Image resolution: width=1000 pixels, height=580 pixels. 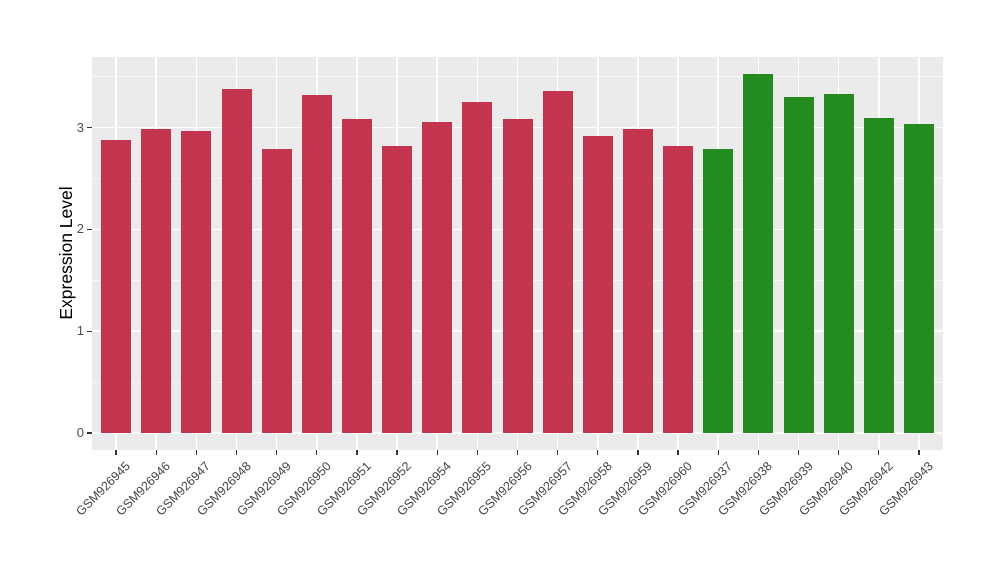 I want to click on bar-GSM926954, so click(x=437, y=277).